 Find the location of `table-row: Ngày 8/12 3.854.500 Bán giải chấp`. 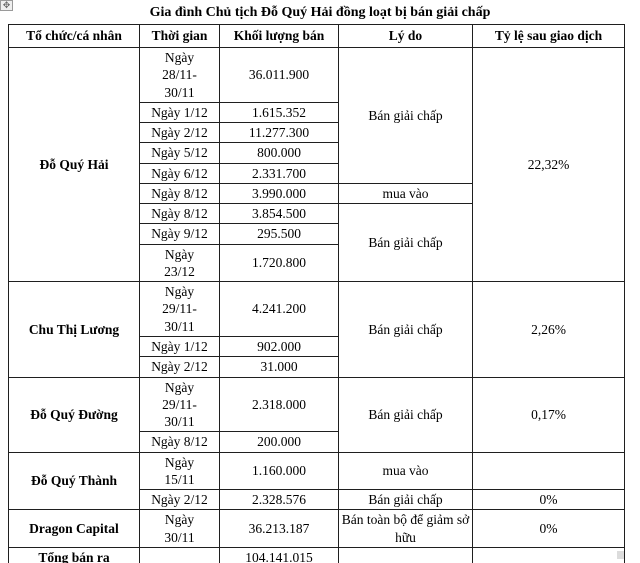

table-row: Ngày 8/12 3.854.500 Bán giải chấp is located at coordinates (317, 243).